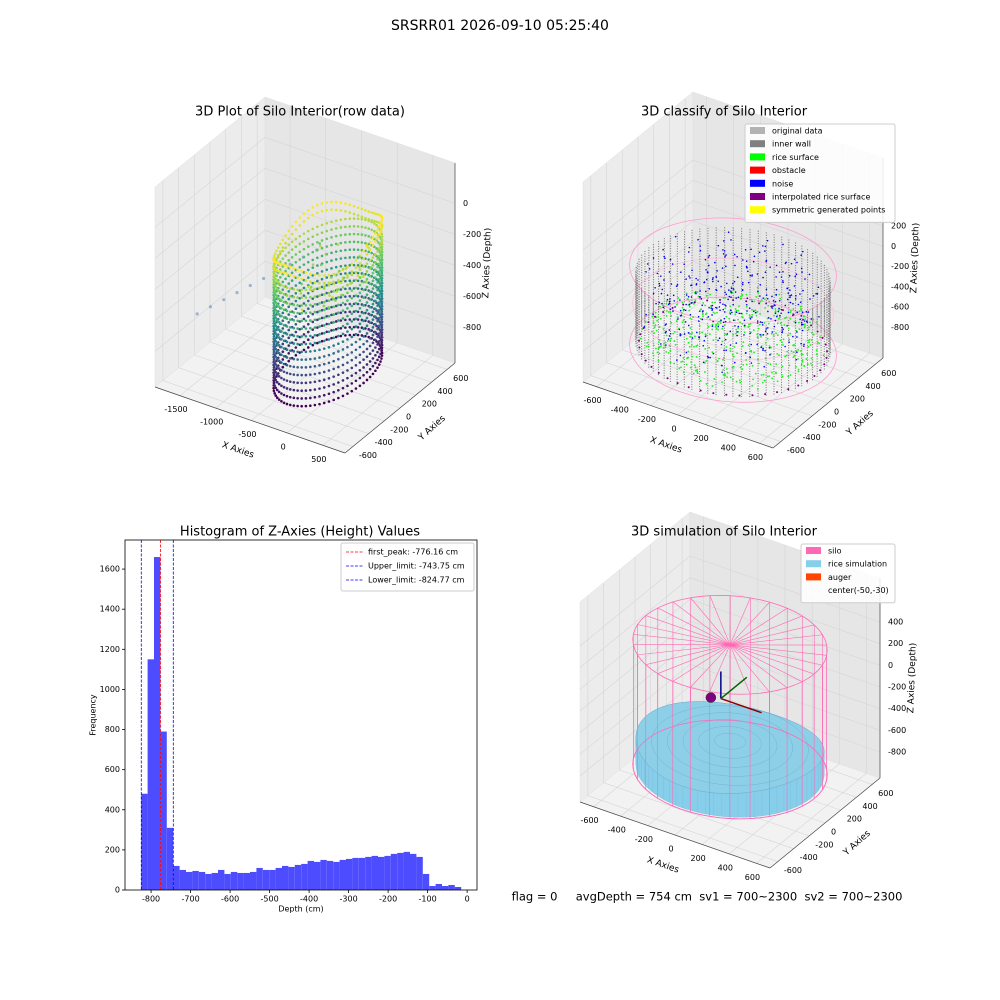 The width and height of the screenshot is (1000, 1000). What do you see at coordinates (250, 420) in the screenshot?
I see `x-axis-line` at bounding box center [250, 420].